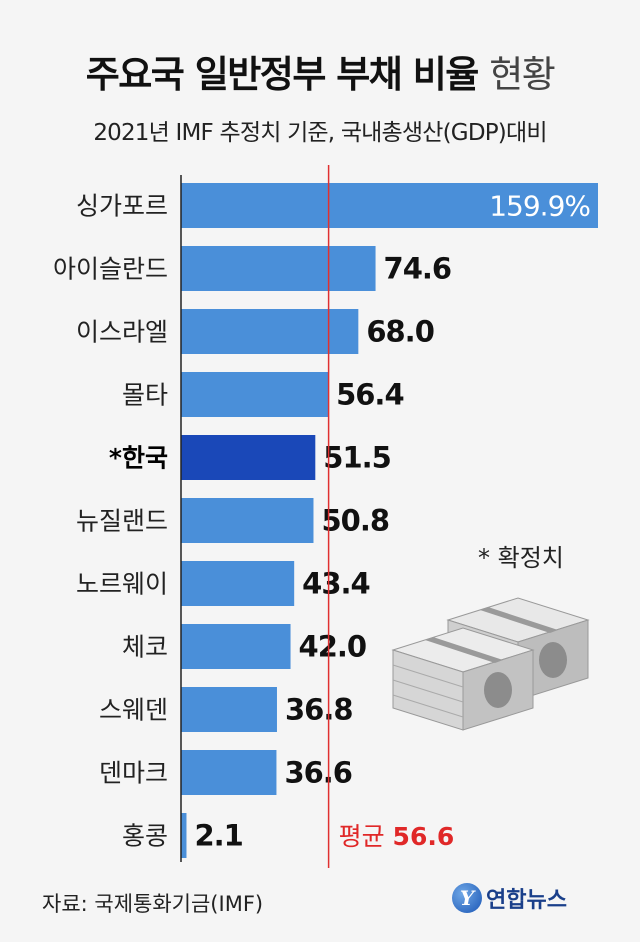 The height and width of the screenshot is (942, 640). I want to click on yonhap-logo-text: 연합뉴스, so click(526, 900).